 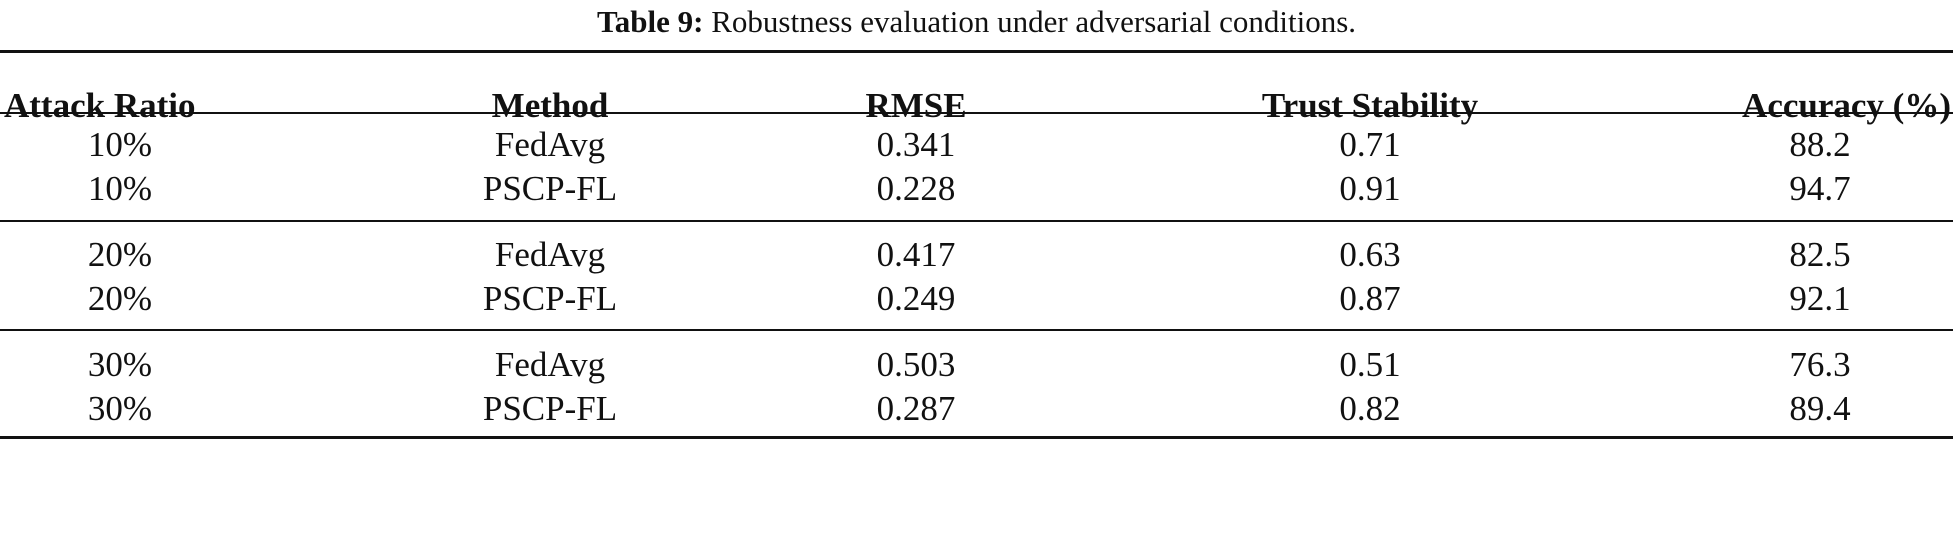 What do you see at coordinates (976, 51) in the screenshot?
I see `table-top-rule` at bounding box center [976, 51].